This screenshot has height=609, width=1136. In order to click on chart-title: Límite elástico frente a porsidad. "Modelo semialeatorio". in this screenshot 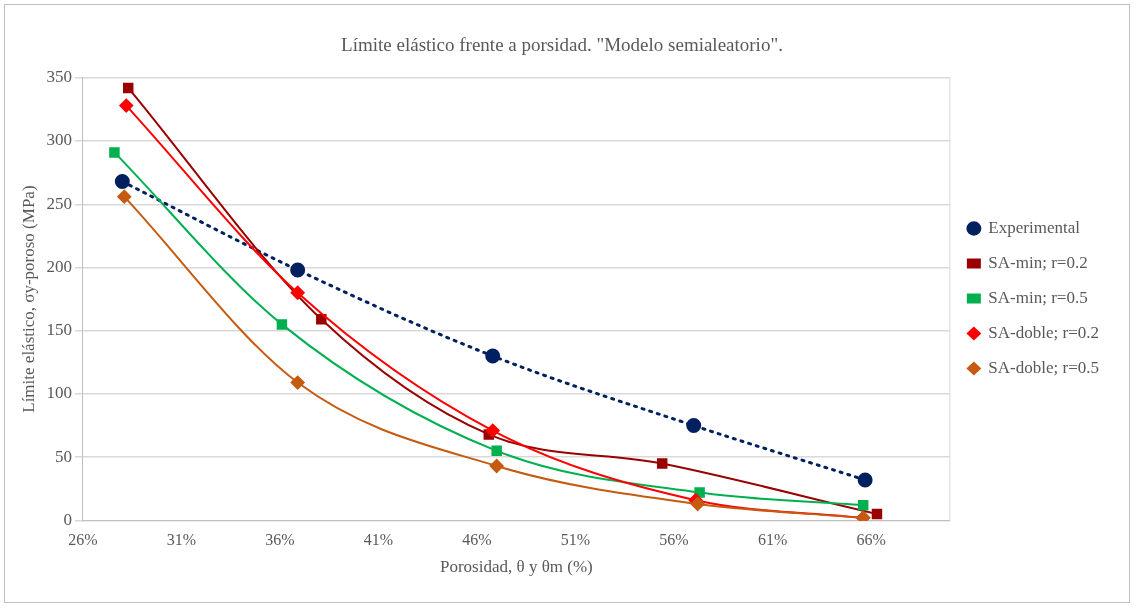, I will do `click(562, 45)`.